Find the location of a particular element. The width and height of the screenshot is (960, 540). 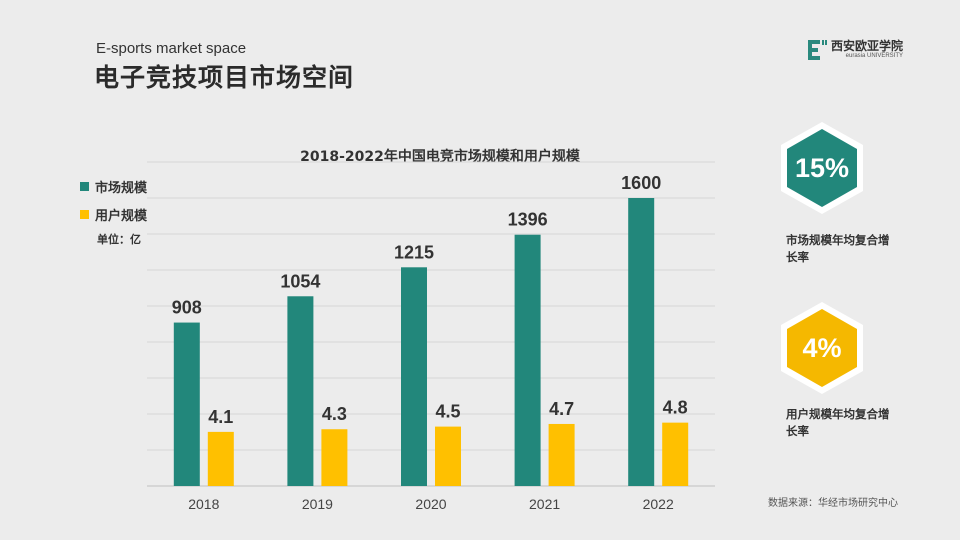

legend-label-users: 用户规模 is located at coordinates (121, 216).